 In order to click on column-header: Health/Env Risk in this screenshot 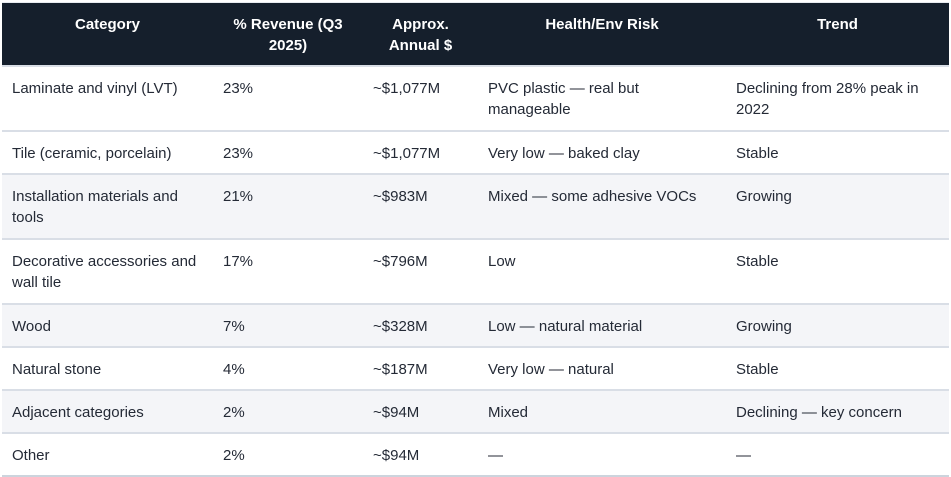, I will do `click(602, 35)`.